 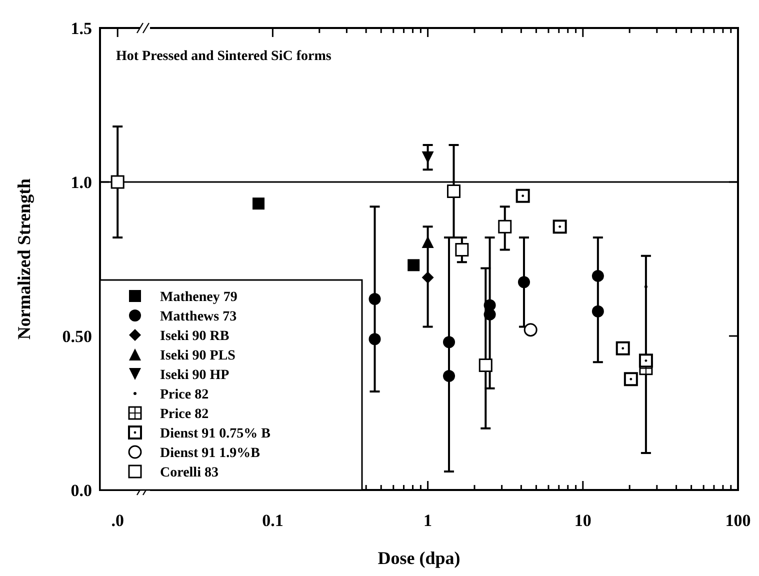 What do you see at coordinates (198, 356) in the screenshot?
I see `legend-label: Iseki 90 PLS` at bounding box center [198, 356].